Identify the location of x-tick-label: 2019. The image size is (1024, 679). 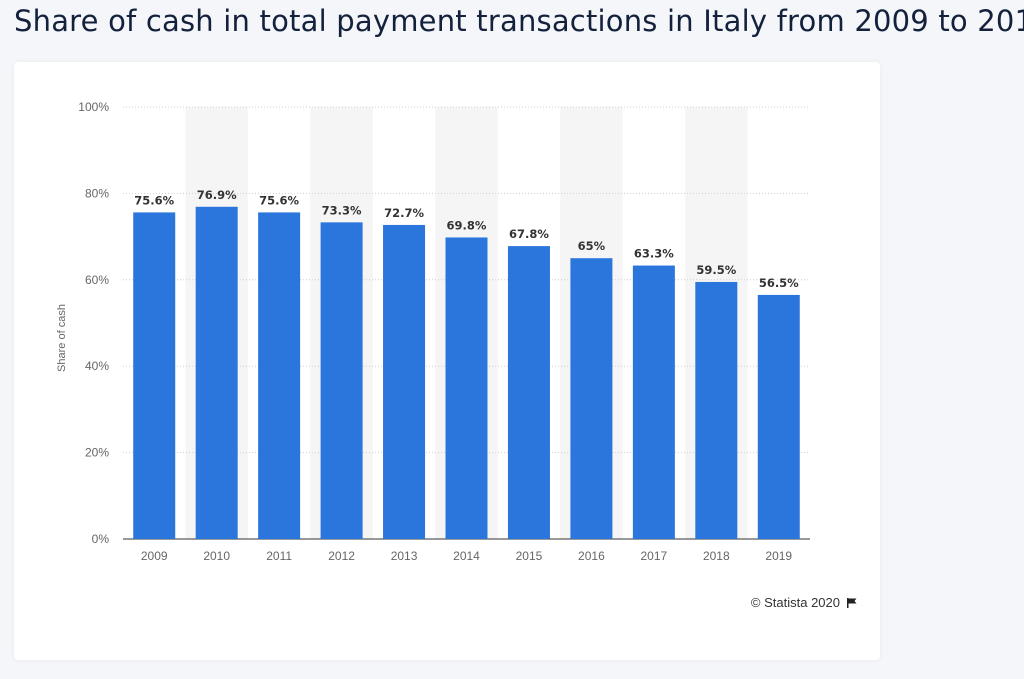
(778, 556).